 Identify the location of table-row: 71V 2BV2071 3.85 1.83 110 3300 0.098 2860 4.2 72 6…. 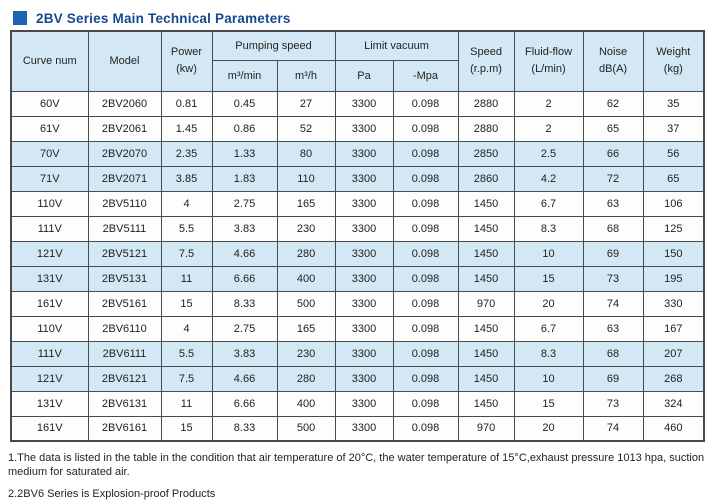
(357, 178).